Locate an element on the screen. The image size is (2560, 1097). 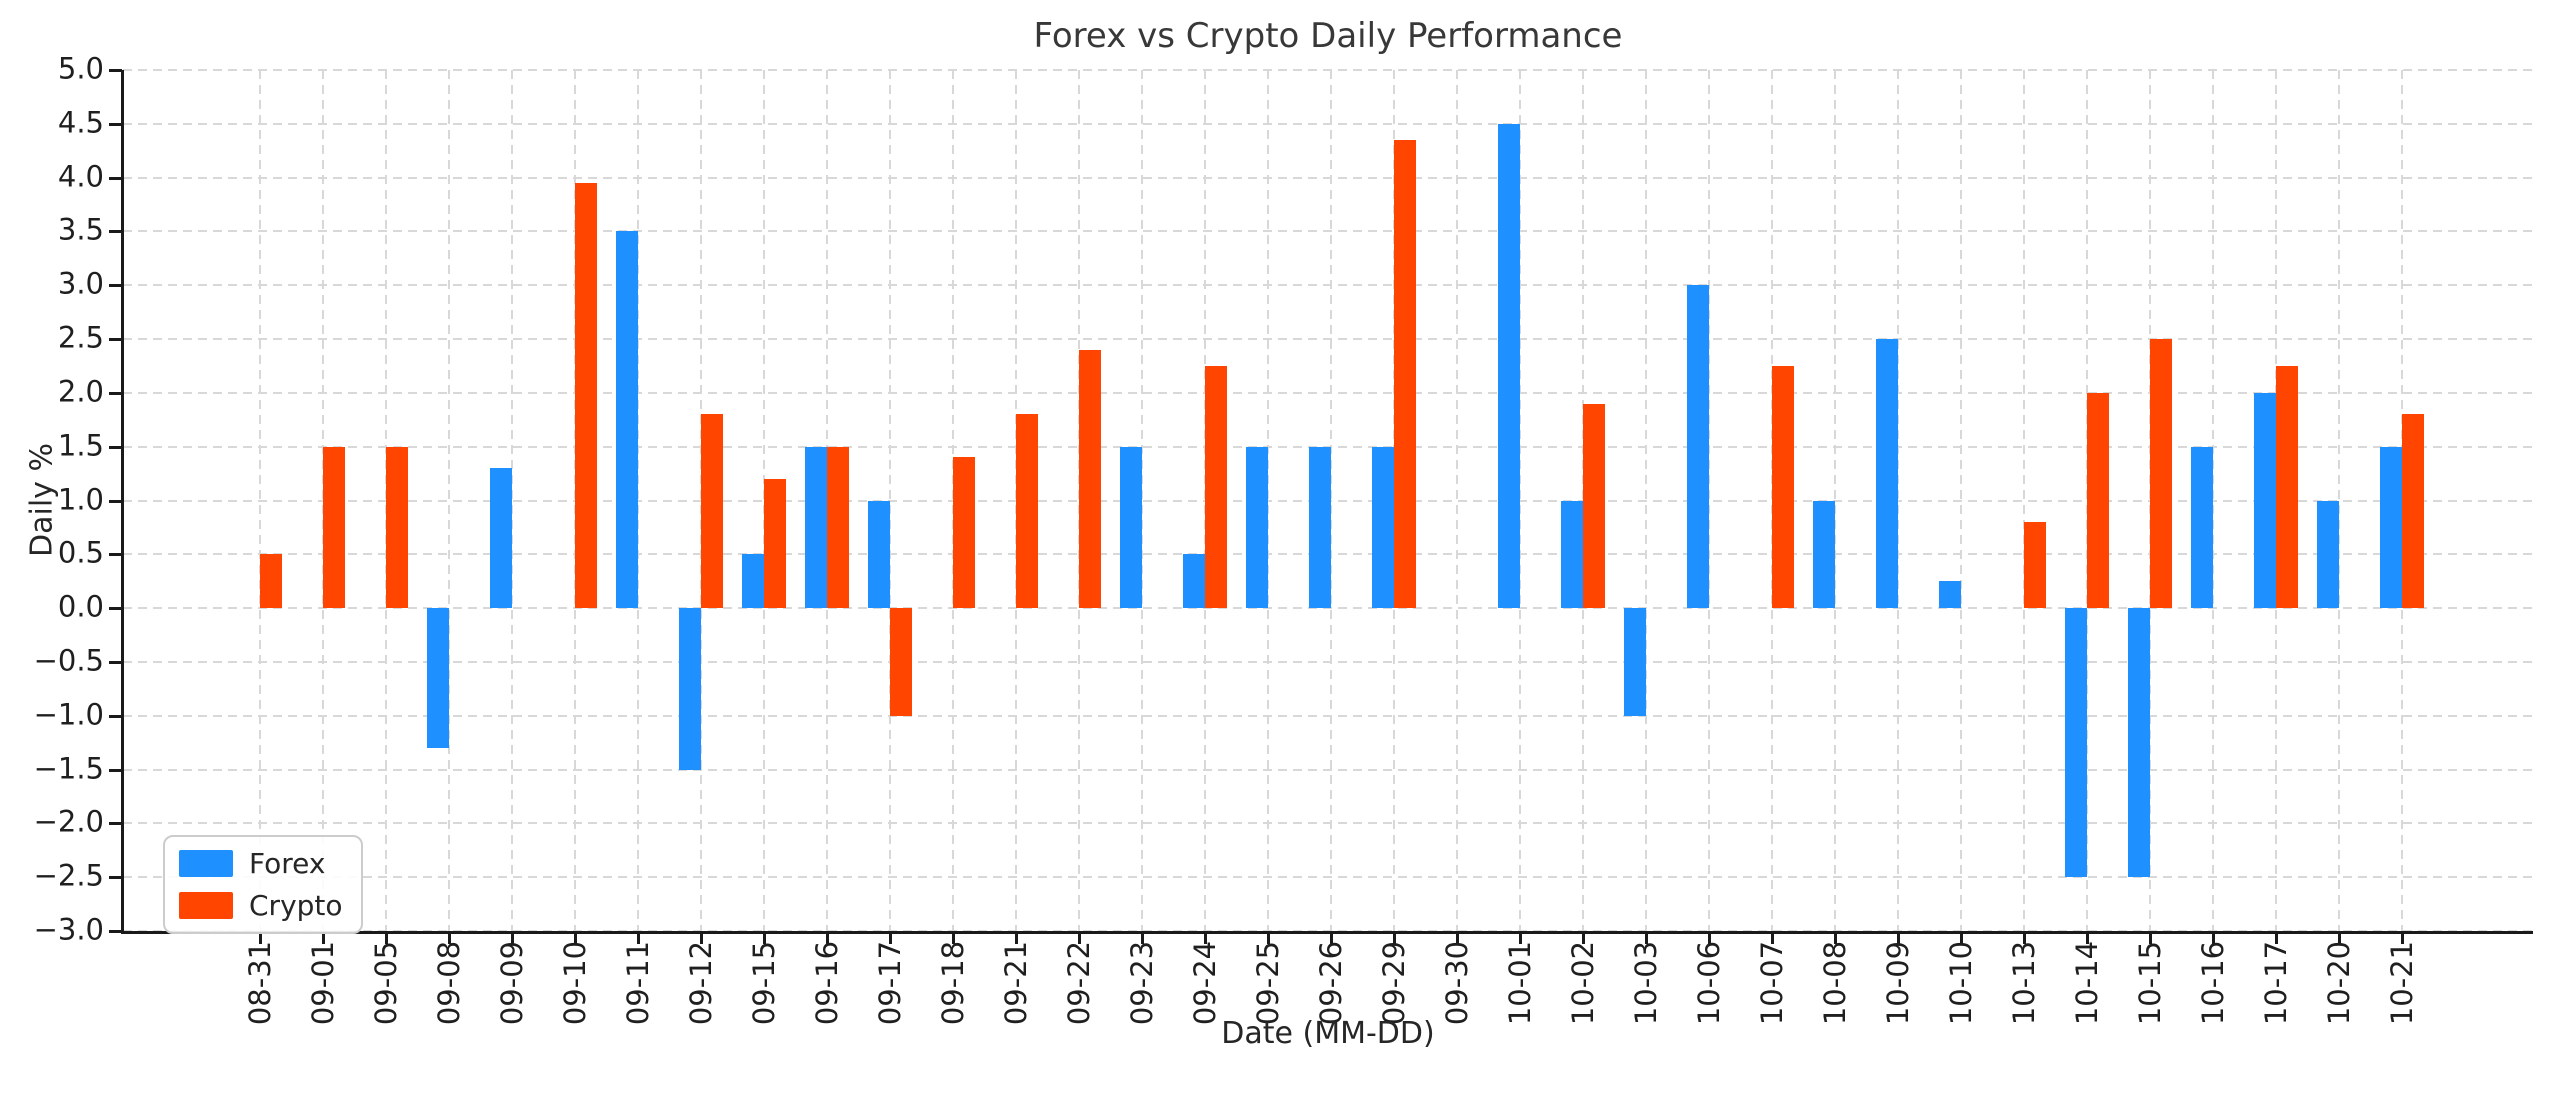
x-tick-label-text-10-03: 10-03 is located at coordinates (1646, 983).